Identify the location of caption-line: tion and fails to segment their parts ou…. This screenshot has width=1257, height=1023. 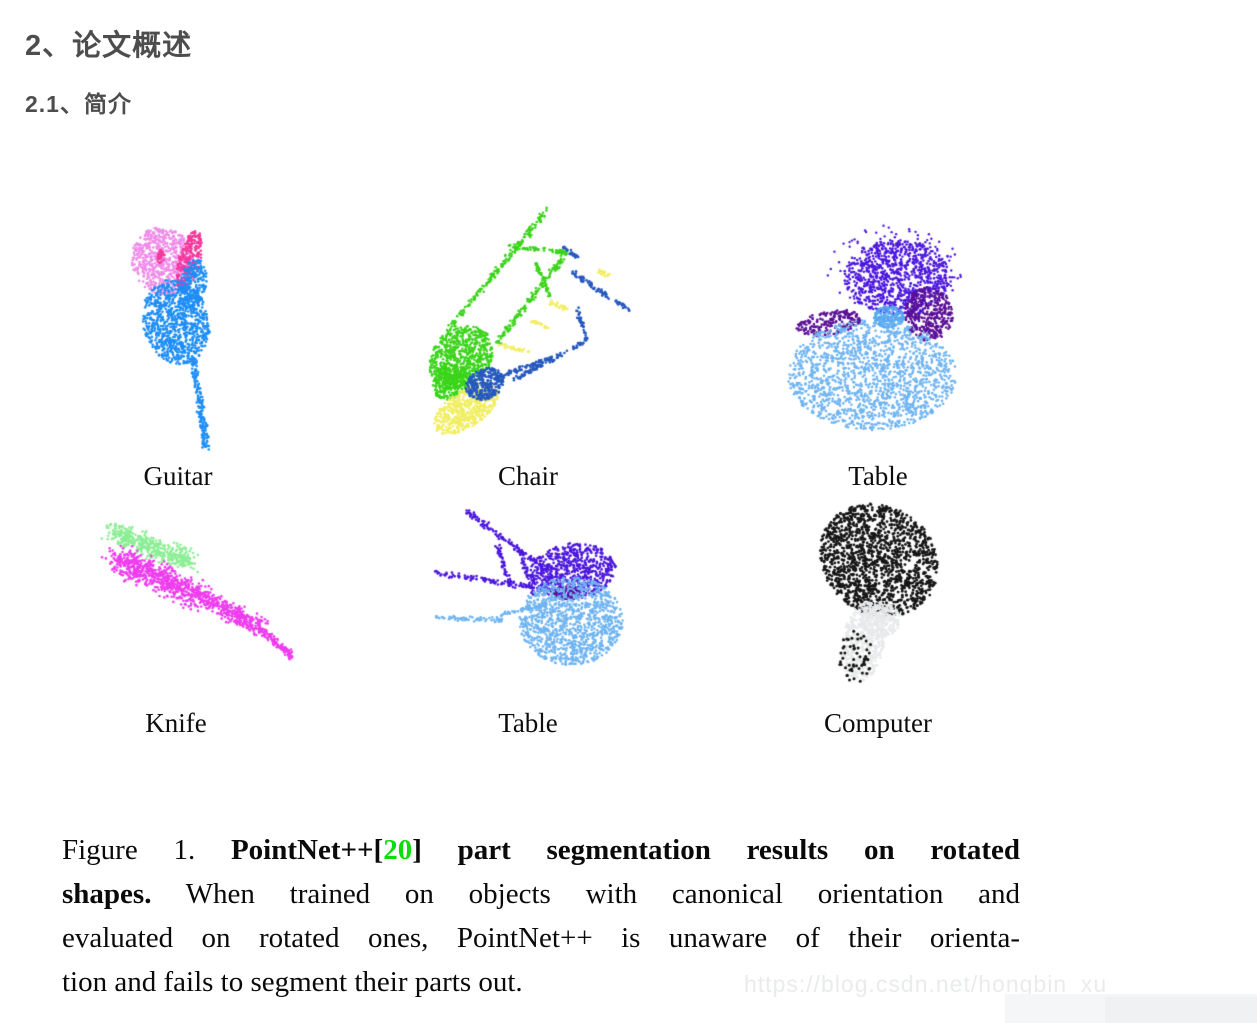
(541, 982).